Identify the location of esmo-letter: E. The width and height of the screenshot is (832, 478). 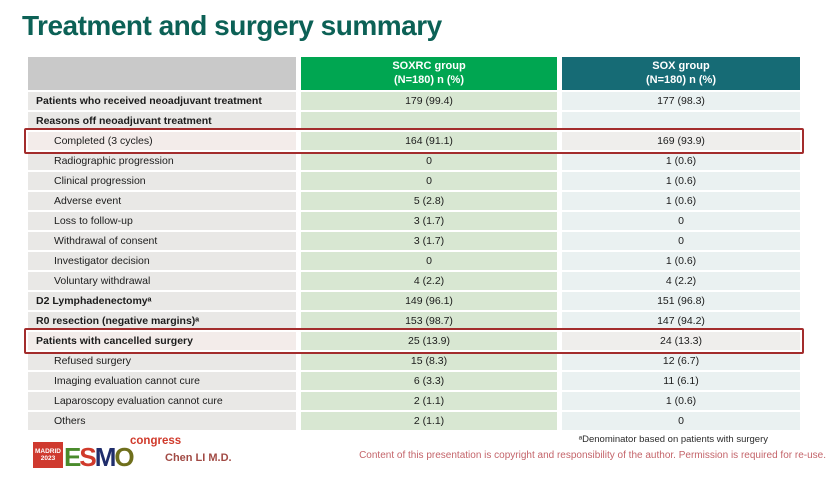
(72, 457).